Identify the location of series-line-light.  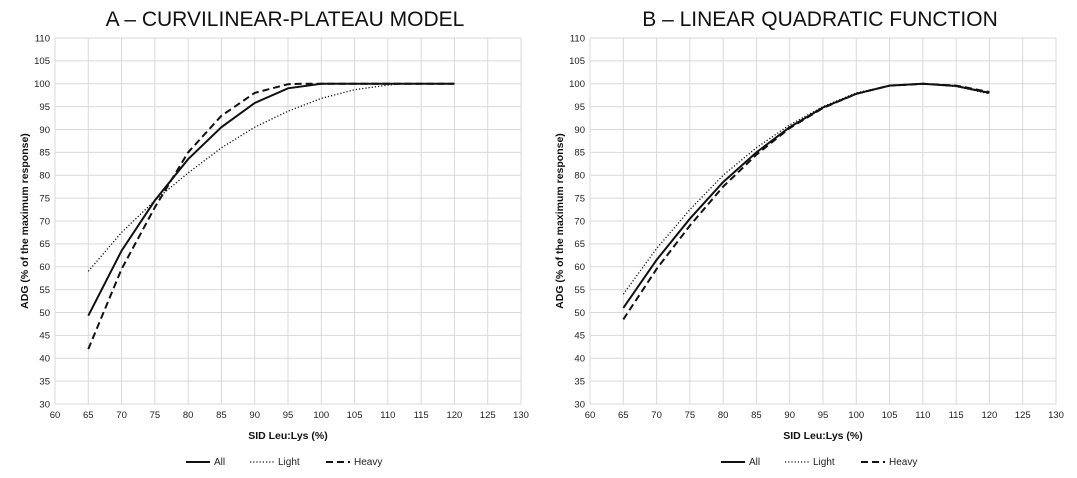
(271, 177).